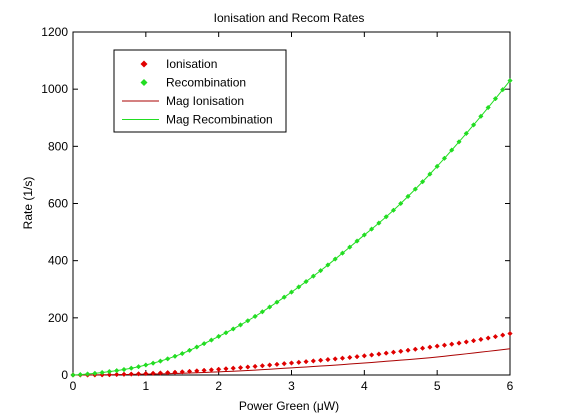 Image resolution: width=561 pixels, height=420 pixels. Describe the element at coordinates (289, 18) in the screenshot. I see `chart-title: Ionisation and Recom Rates` at that location.